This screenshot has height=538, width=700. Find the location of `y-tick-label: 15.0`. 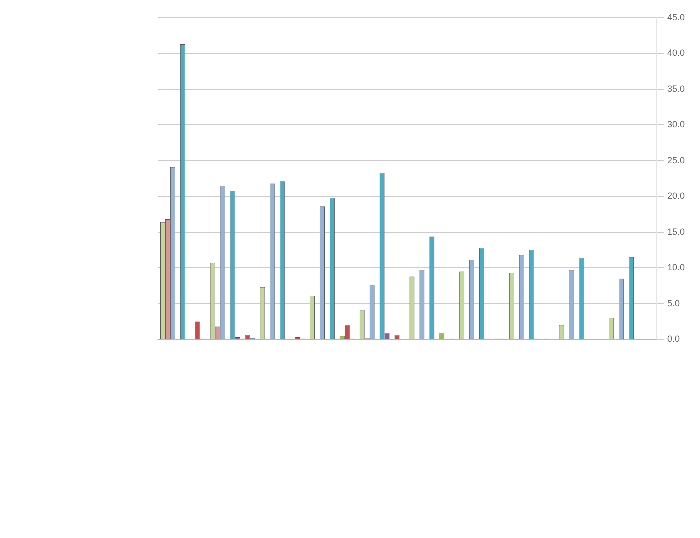

y-tick-label: 15.0 is located at coordinates (676, 231).